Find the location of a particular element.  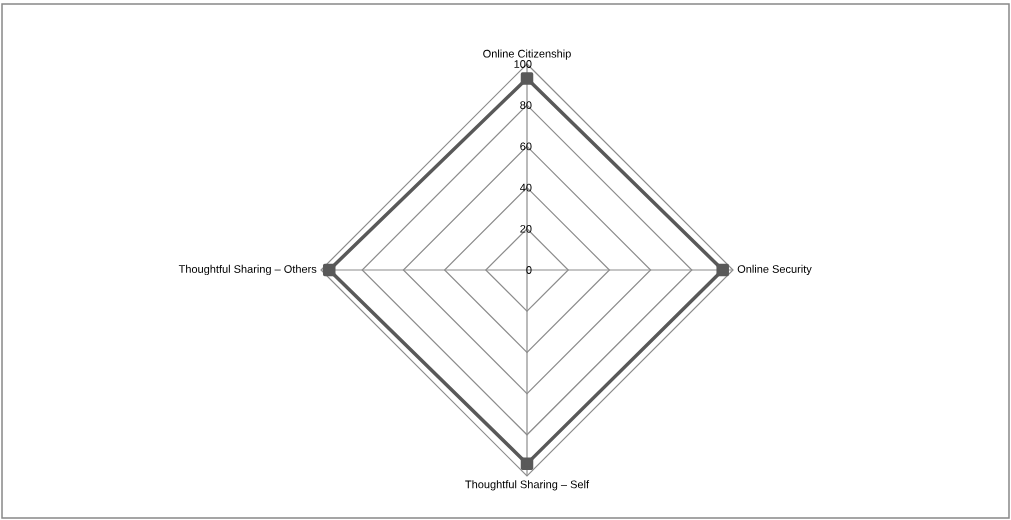

spoke-label: Online Security is located at coordinates (774, 270).